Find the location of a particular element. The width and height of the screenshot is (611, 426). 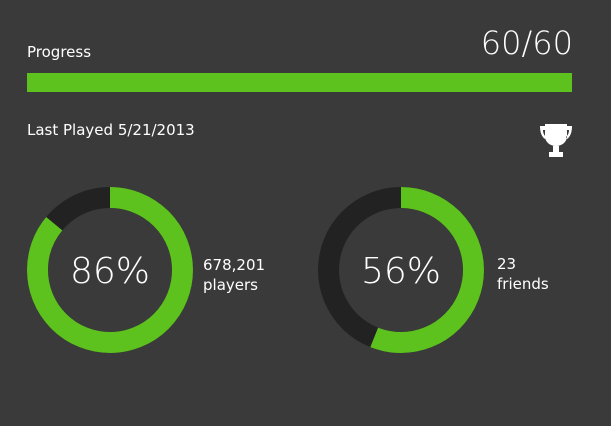

trophy-icon is located at coordinates (556, 140).